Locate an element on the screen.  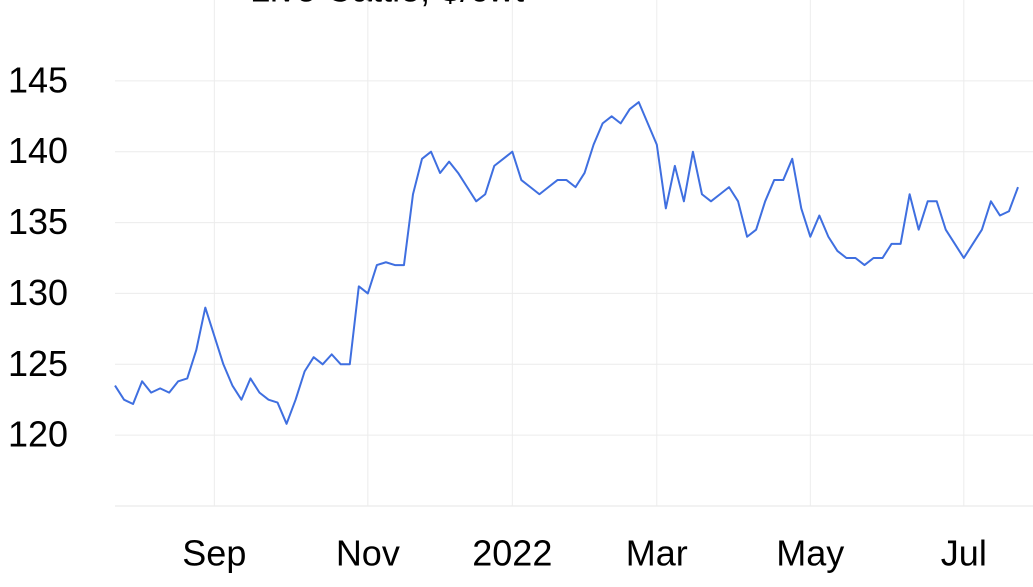
y-tick-label: 130 is located at coordinates (38, 292).